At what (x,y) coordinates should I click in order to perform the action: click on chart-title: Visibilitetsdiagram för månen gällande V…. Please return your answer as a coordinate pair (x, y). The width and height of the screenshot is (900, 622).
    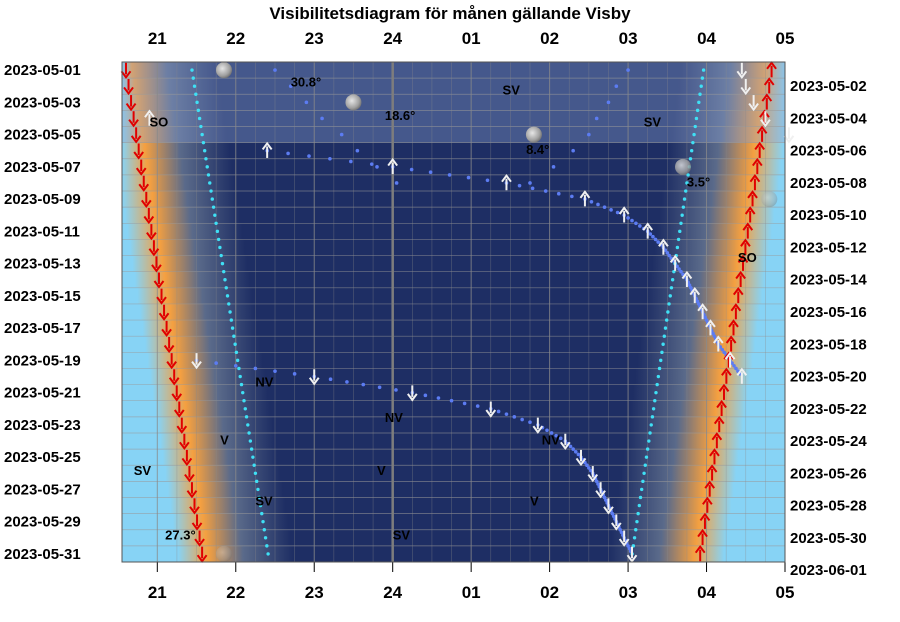
    Looking at the image, I should click on (450, 13).